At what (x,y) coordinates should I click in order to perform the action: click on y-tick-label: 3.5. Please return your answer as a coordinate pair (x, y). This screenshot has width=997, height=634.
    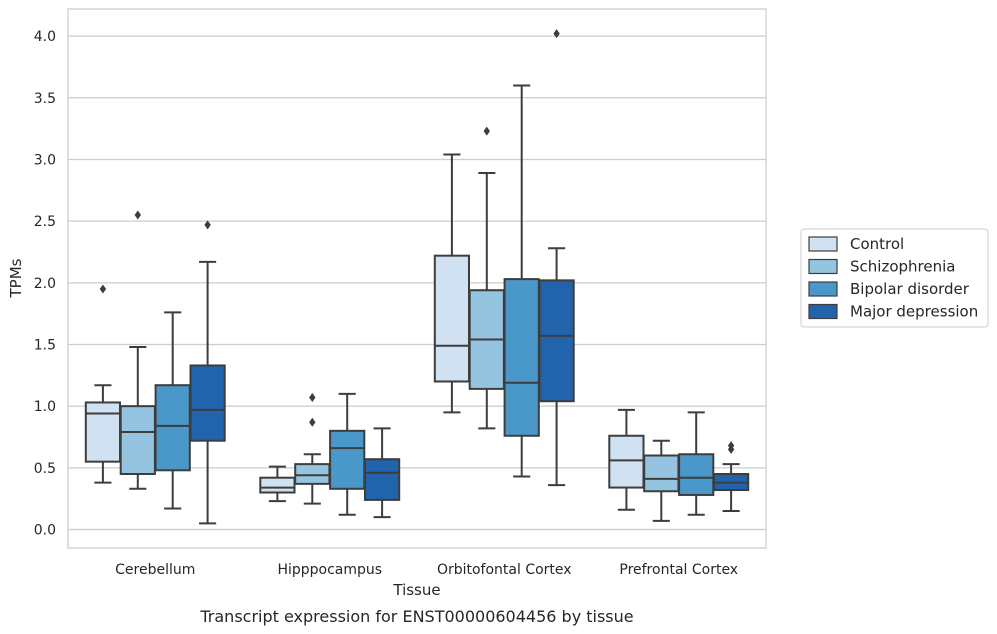
    Looking at the image, I should click on (45, 99).